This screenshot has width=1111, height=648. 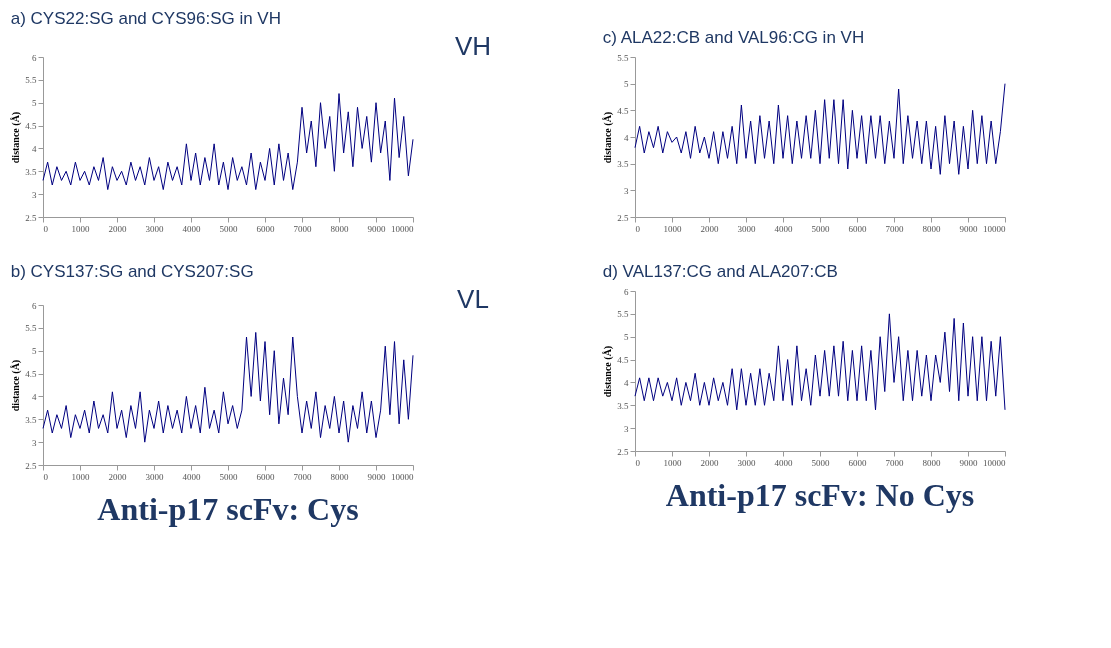 I want to click on text: VL, so click(x=473, y=299).